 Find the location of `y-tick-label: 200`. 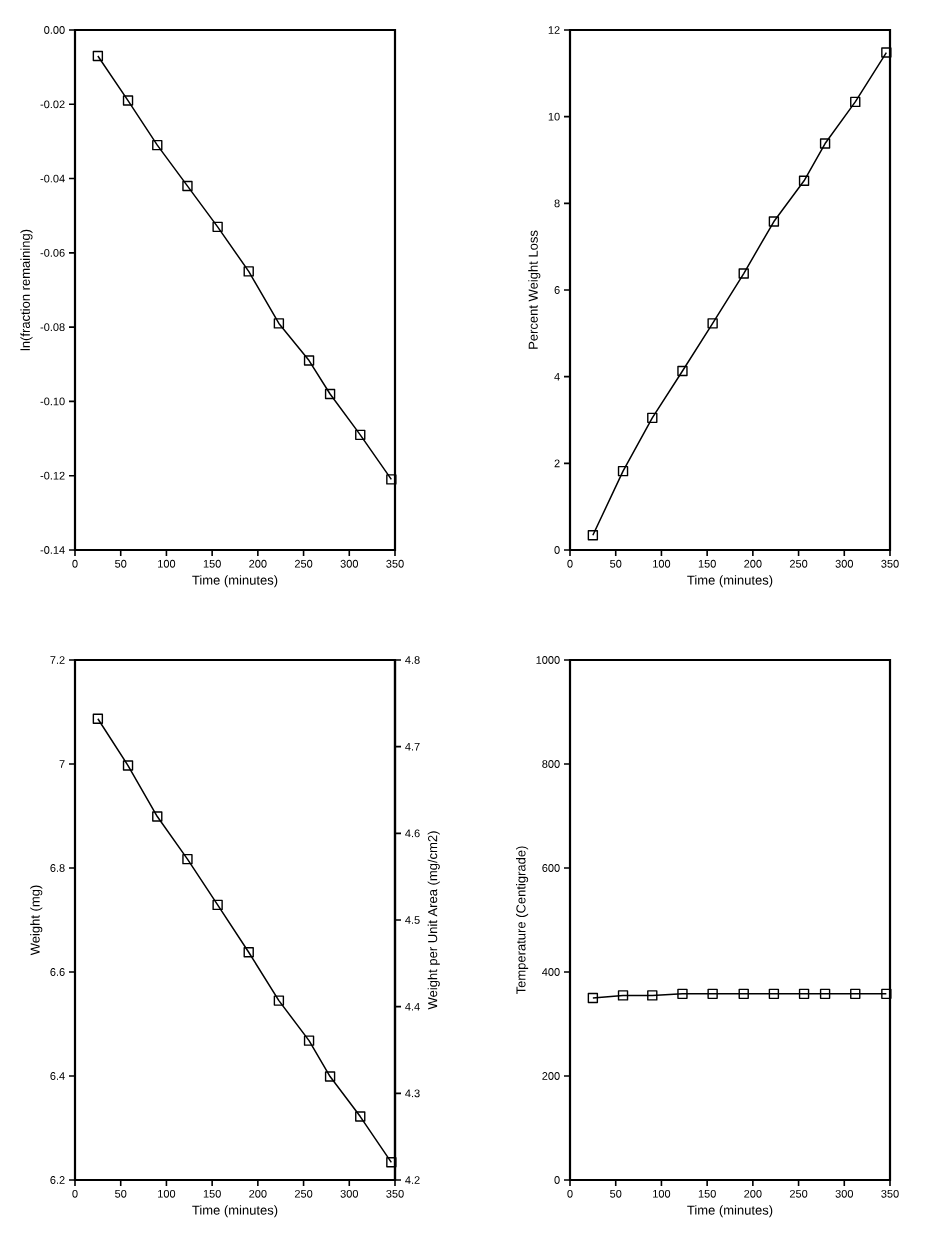

y-tick-label: 200 is located at coordinates (551, 1076).